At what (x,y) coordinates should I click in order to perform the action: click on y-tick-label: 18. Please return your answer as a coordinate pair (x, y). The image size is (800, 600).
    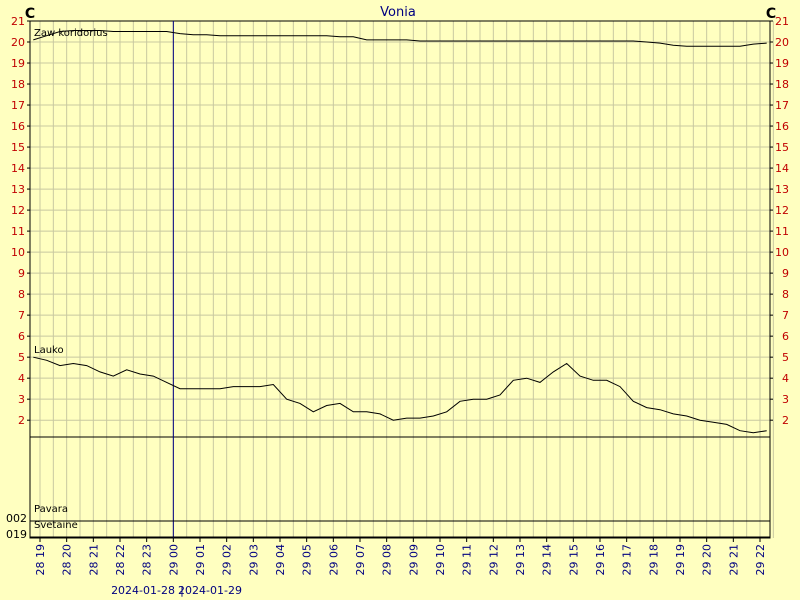
    Looking at the image, I should click on (18, 84).